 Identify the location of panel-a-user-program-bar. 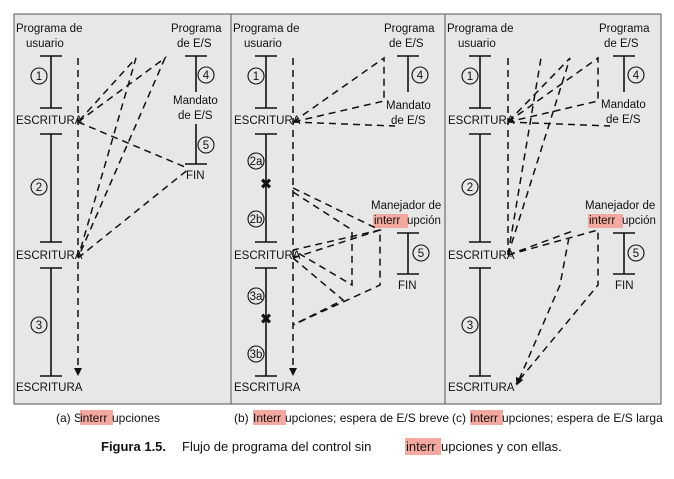
(51, 216).